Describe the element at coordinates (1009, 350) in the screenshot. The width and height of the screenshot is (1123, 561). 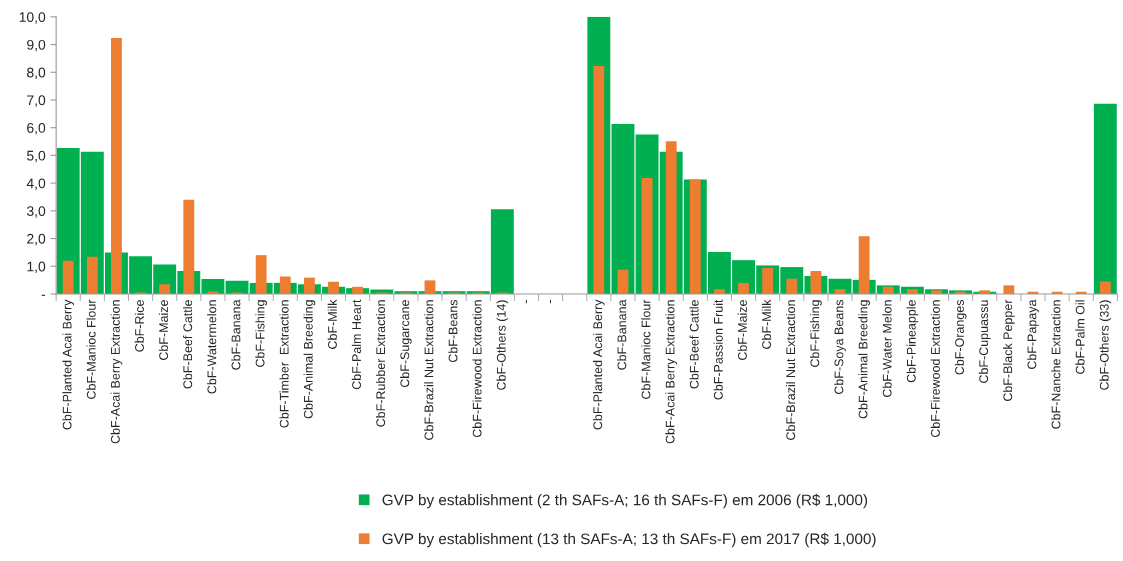
I see `x-tick-label: CbF-Black Pepper` at that location.